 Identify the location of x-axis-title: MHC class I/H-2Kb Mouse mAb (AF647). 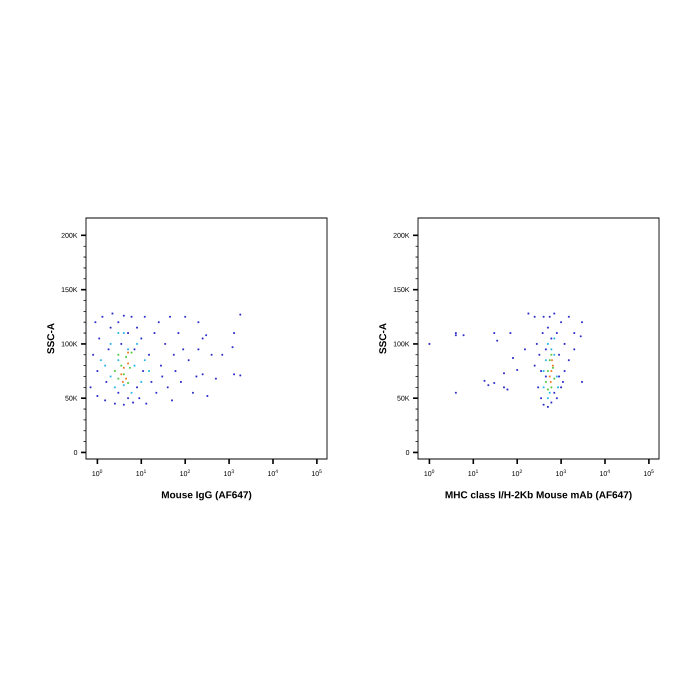
(539, 495).